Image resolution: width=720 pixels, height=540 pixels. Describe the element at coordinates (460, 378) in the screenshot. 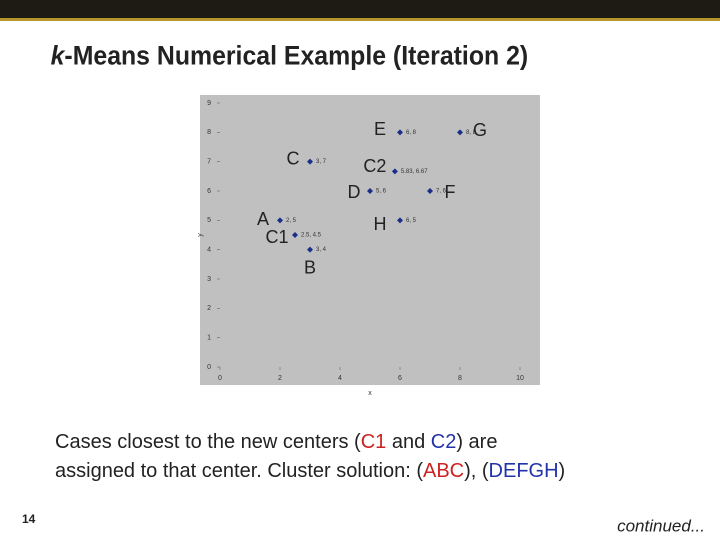

I see `x-tick-label: 8` at that location.